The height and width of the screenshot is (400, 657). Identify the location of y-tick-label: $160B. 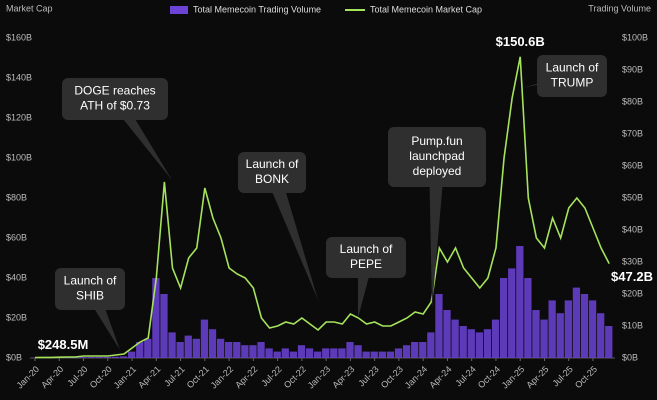
(19, 37).